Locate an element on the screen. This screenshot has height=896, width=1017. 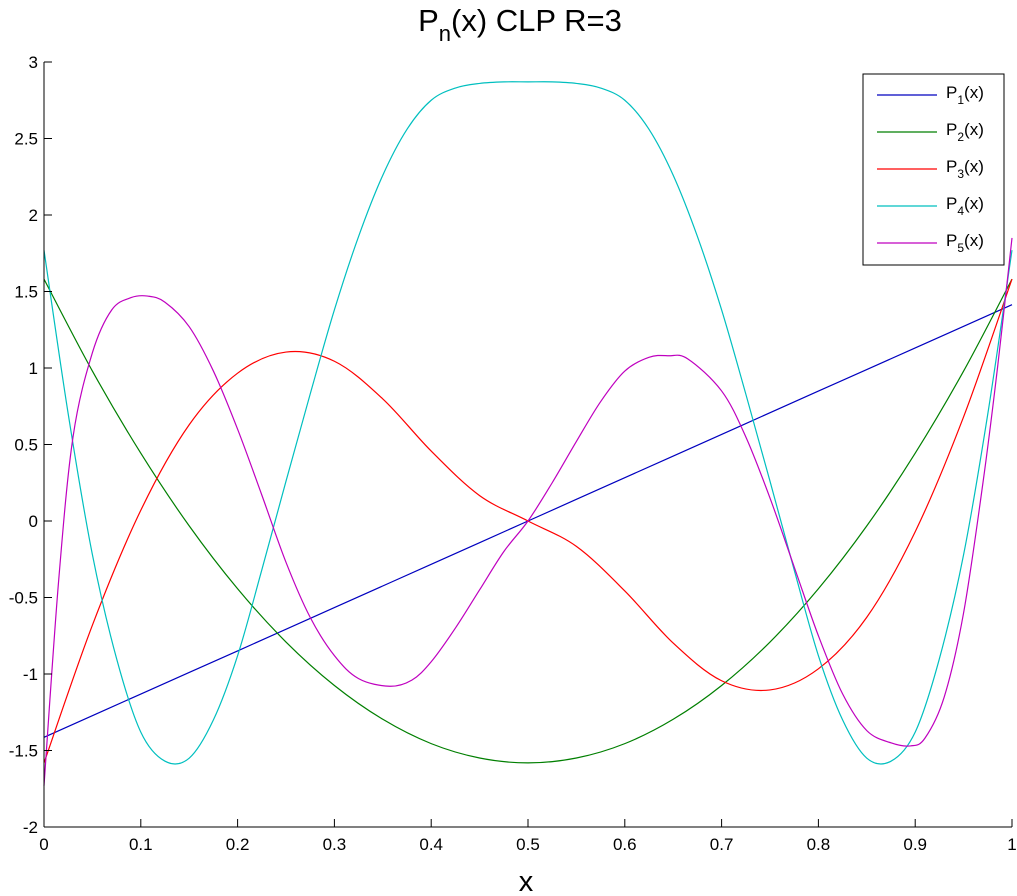
x-tick-label: 0.1 is located at coordinates (141, 844).